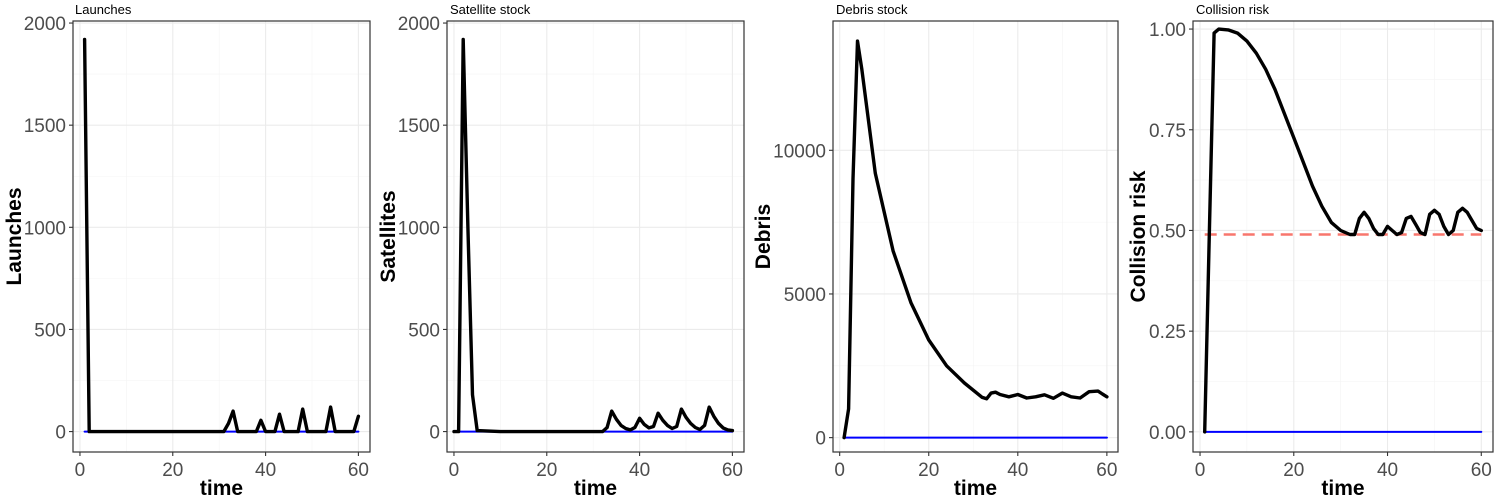  Describe the element at coordinates (805, 295) in the screenshot. I see `y-tick-label: 5000` at that location.